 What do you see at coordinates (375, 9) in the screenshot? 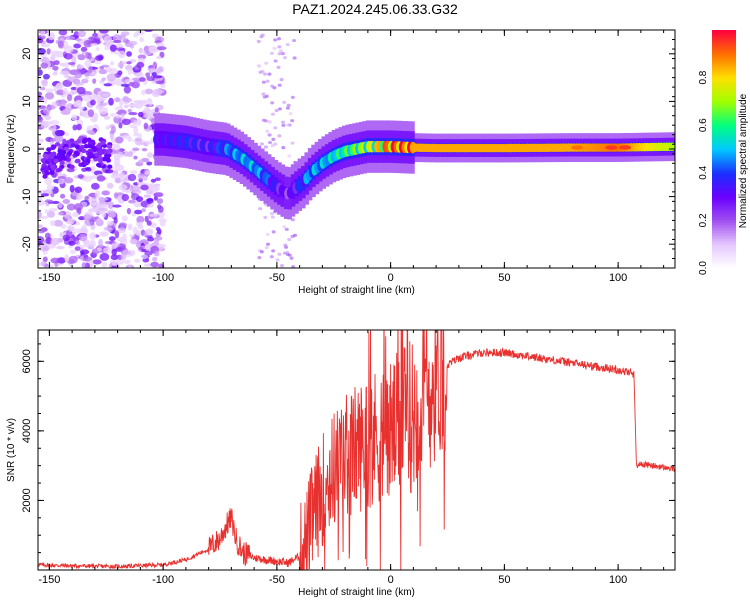
I see `figure-title: PAZ1.2024.245.06.33.G32` at bounding box center [375, 9].